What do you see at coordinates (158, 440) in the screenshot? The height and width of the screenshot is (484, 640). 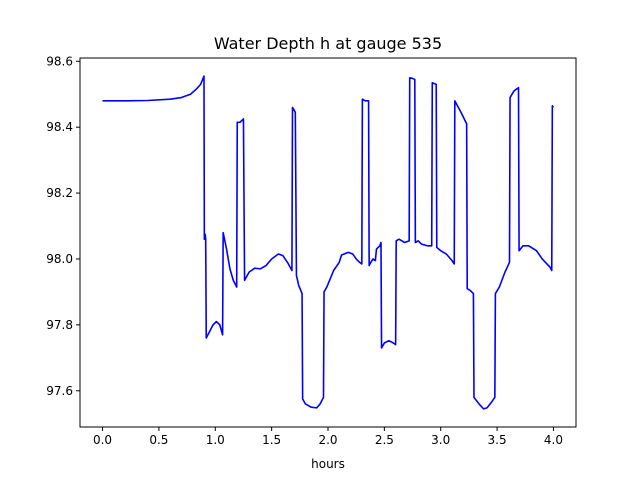 I see `x-tick-label: 0.5` at bounding box center [158, 440].